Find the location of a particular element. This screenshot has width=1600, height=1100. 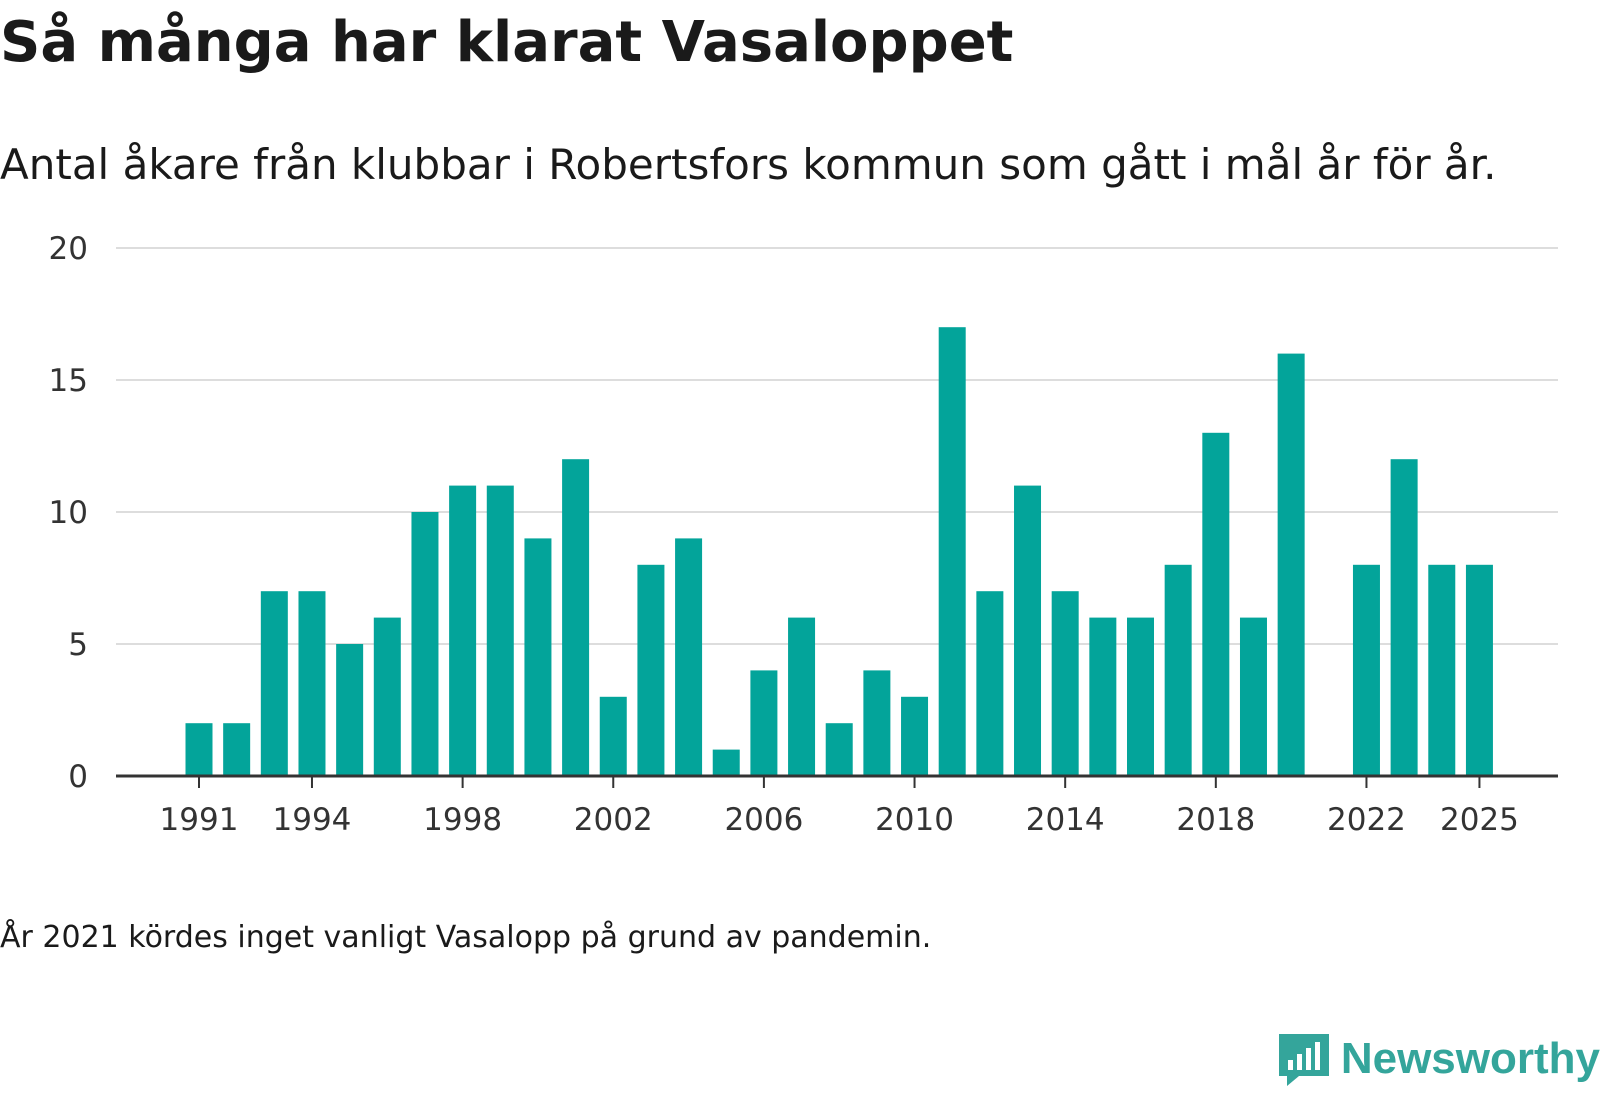

x-tick-label-1994: 1994 is located at coordinates (312, 820).